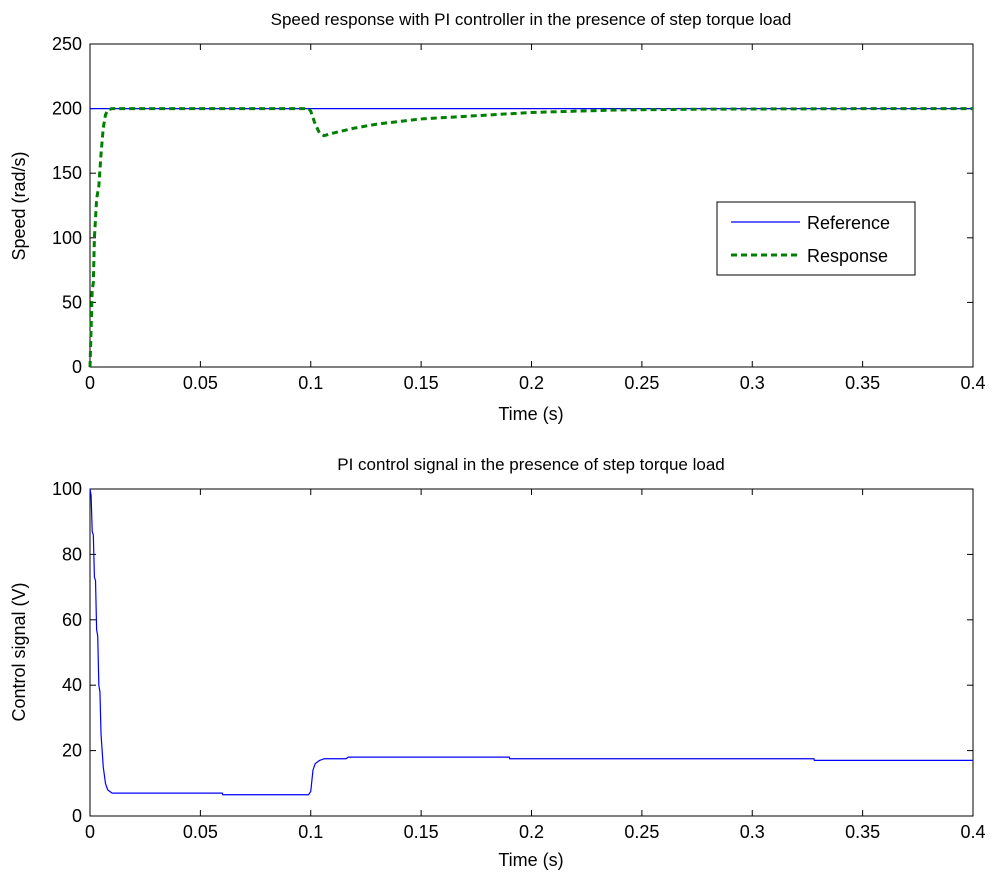  Describe the element at coordinates (72, 620) in the screenshot. I see `control-y-tick-label: 60` at that location.